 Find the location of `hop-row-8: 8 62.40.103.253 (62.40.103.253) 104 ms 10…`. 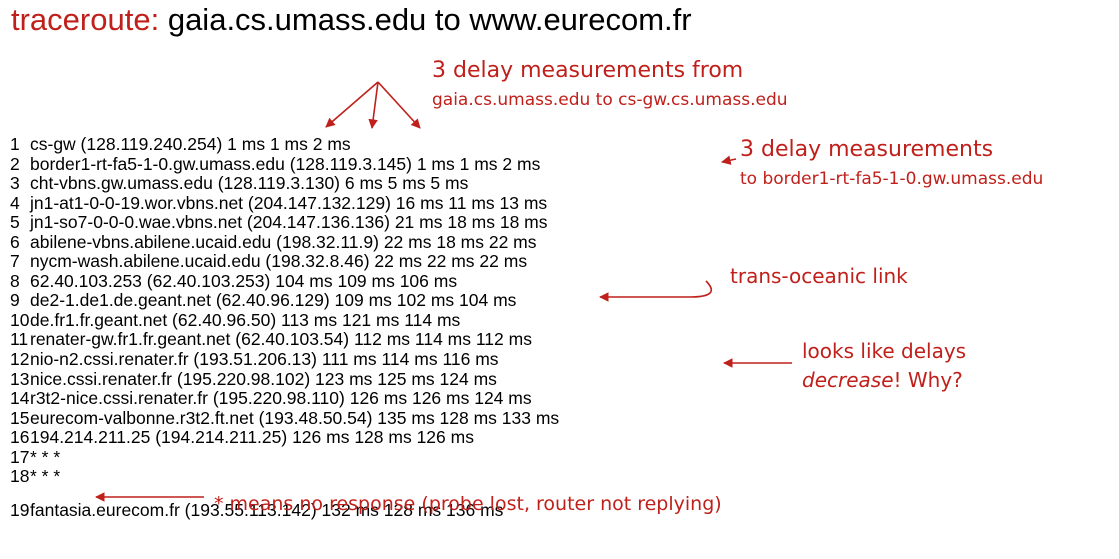

hop-row-8: 8 62.40.103.253 (62.40.103.253) 104 ms 10… is located at coordinates (390, 281).